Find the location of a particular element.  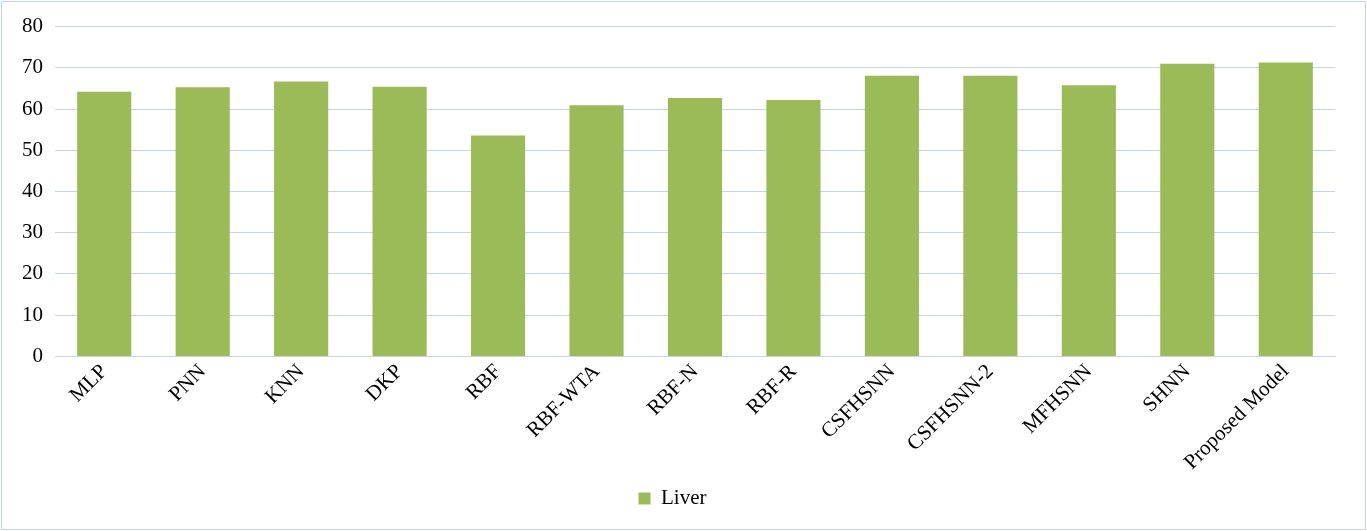

y-tick-label: 0 is located at coordinates (37, 354).